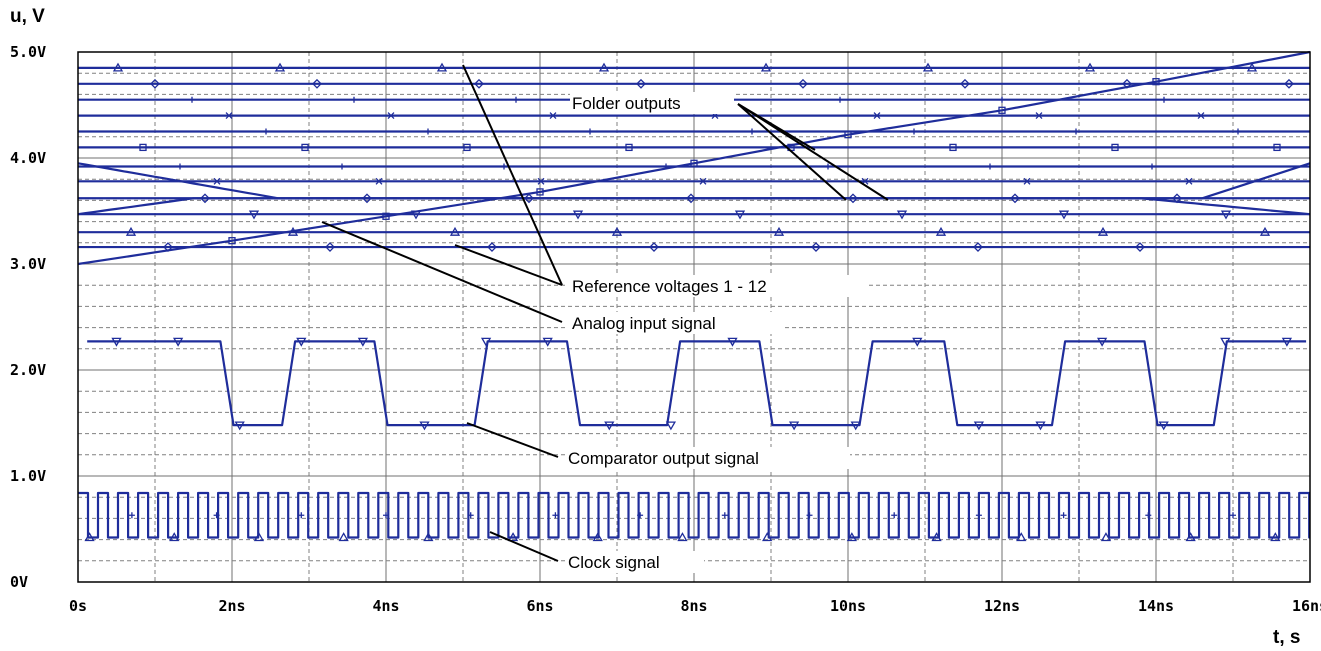 The image size is (1321, 651). I want to click on y-tick-label: 3.0V, so click(28, 264).